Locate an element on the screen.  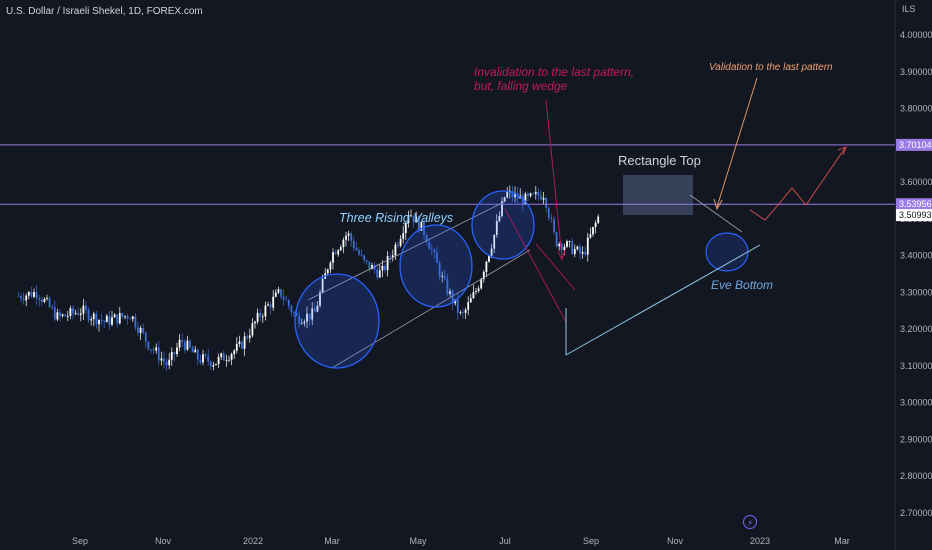
currency-label: ILS is located at coordinates (909, 9).